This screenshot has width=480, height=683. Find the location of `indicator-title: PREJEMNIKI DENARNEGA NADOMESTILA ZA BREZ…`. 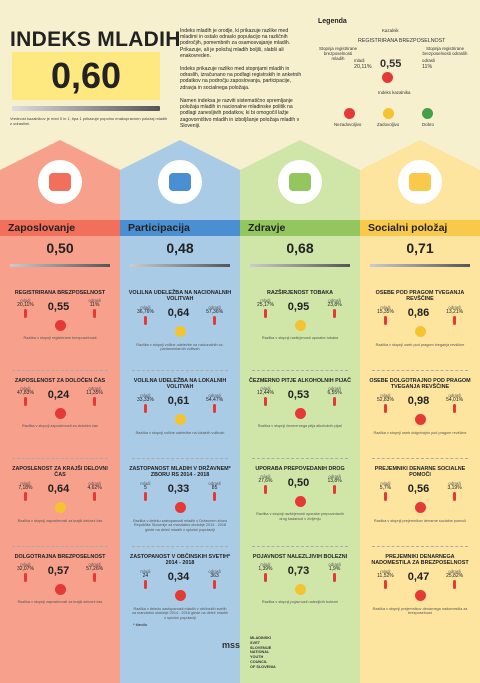

indicator-title: PREJEMNIKI DENARNEGA NADOMESTILA ZA BREZ… is located at coordinates (420, 560).